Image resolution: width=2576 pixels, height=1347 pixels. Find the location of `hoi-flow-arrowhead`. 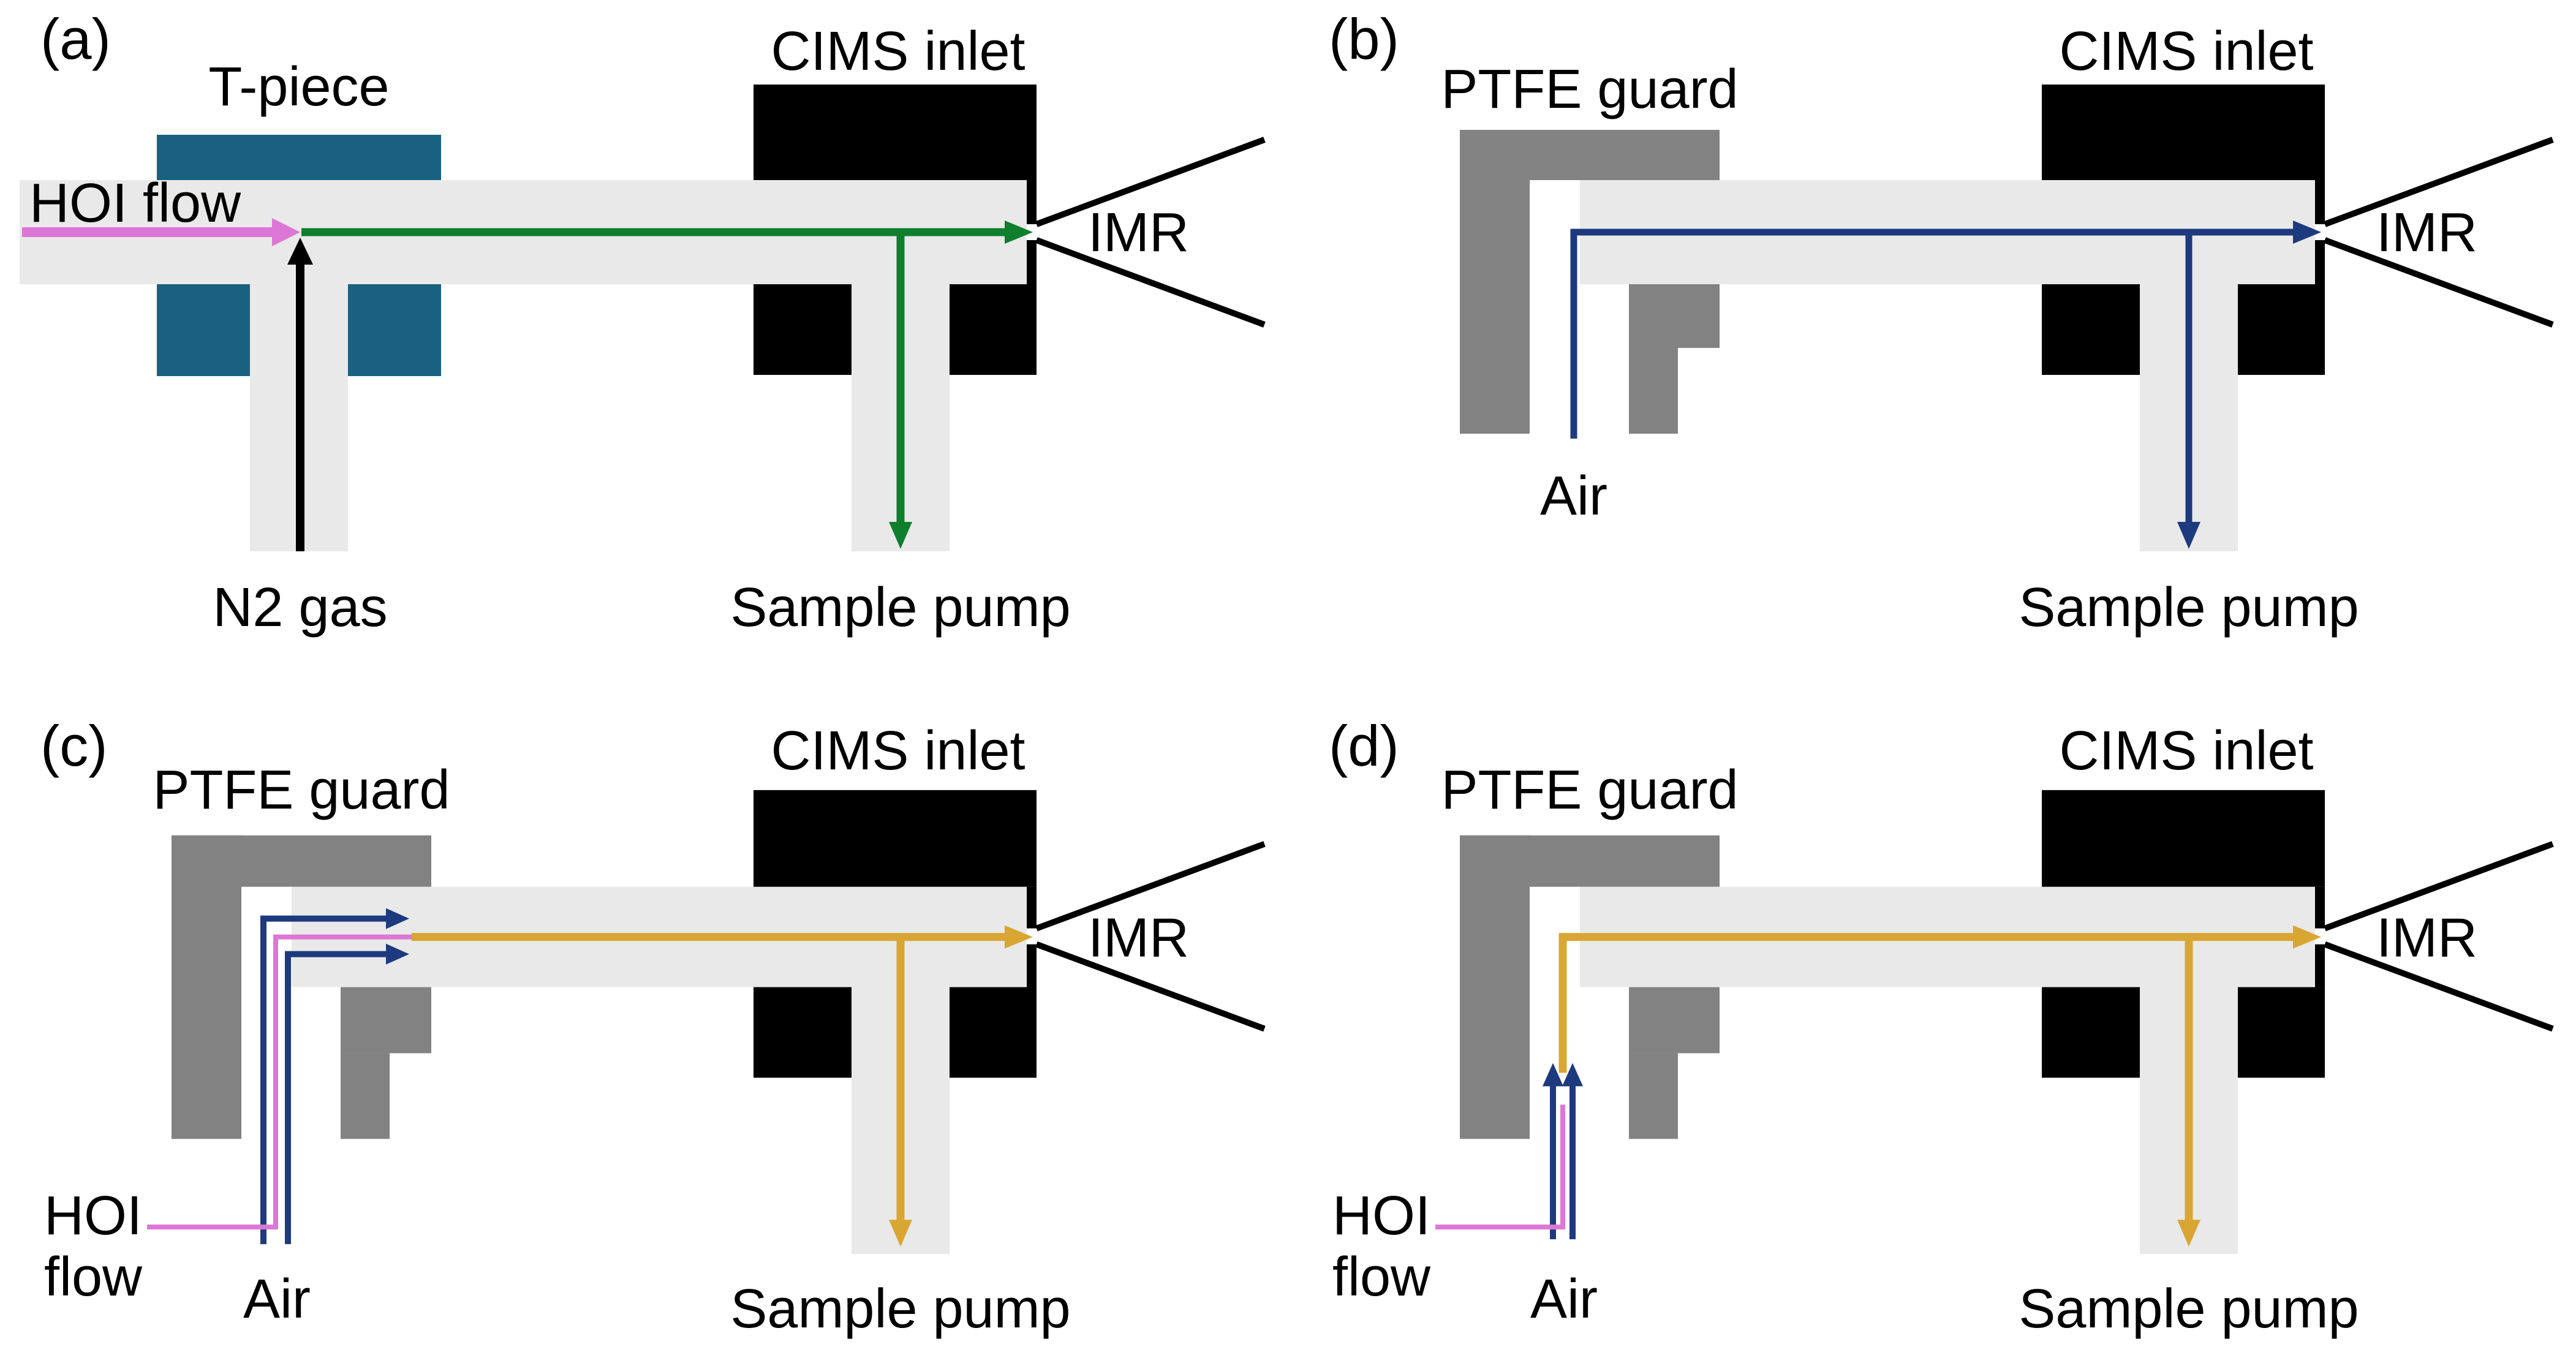

hoi-flow-arrowhead is located at coordinates (286, 232).